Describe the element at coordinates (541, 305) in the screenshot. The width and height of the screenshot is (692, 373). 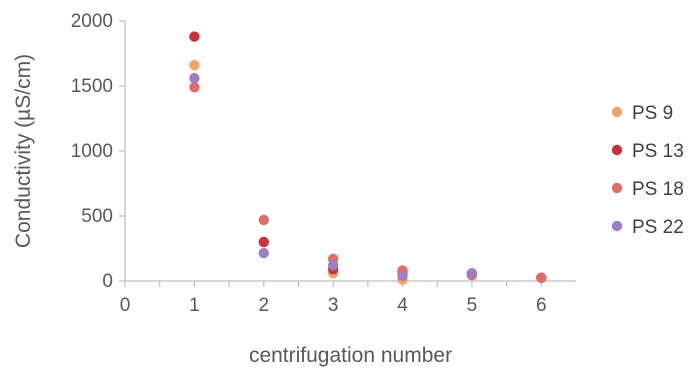
I see `x-tick-label: 6` at that location.